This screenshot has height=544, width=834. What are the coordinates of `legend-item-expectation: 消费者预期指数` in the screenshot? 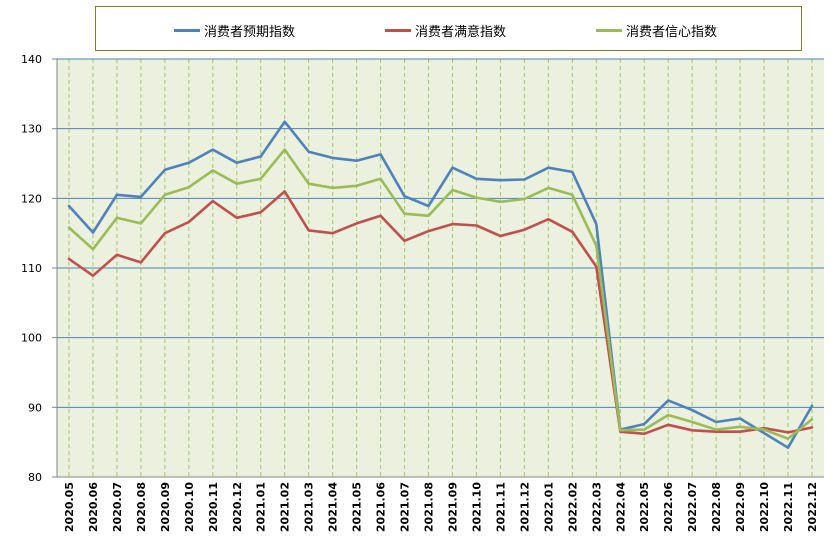 It's located at (234, 30).